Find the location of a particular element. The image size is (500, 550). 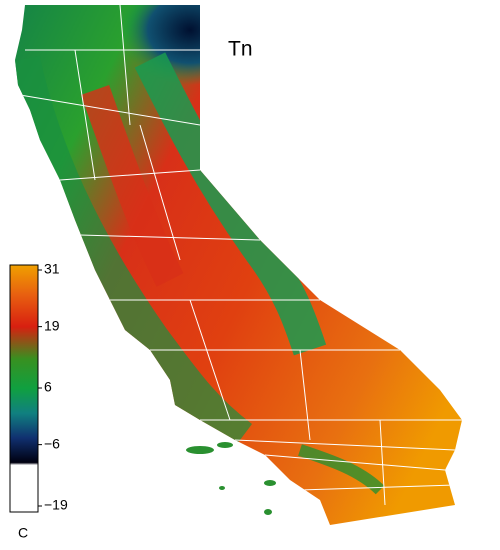

channel-islands is located at coordinates (231, 478).